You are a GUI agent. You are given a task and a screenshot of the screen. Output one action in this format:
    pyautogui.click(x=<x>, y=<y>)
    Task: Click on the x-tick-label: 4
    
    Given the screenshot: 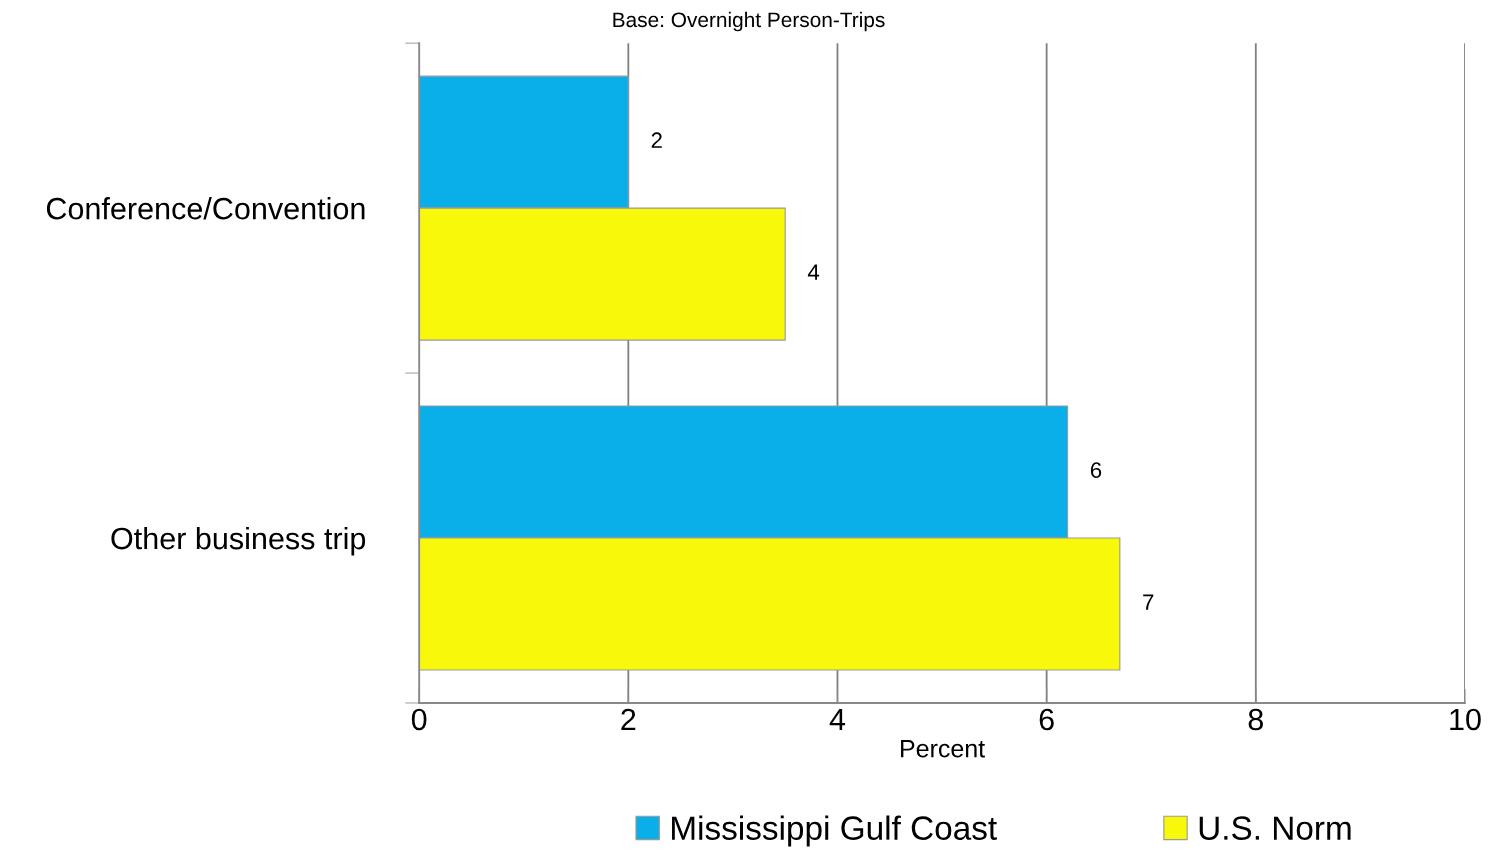 What is the action you would take?
    pyautogui.click(x=837, y=719)
    